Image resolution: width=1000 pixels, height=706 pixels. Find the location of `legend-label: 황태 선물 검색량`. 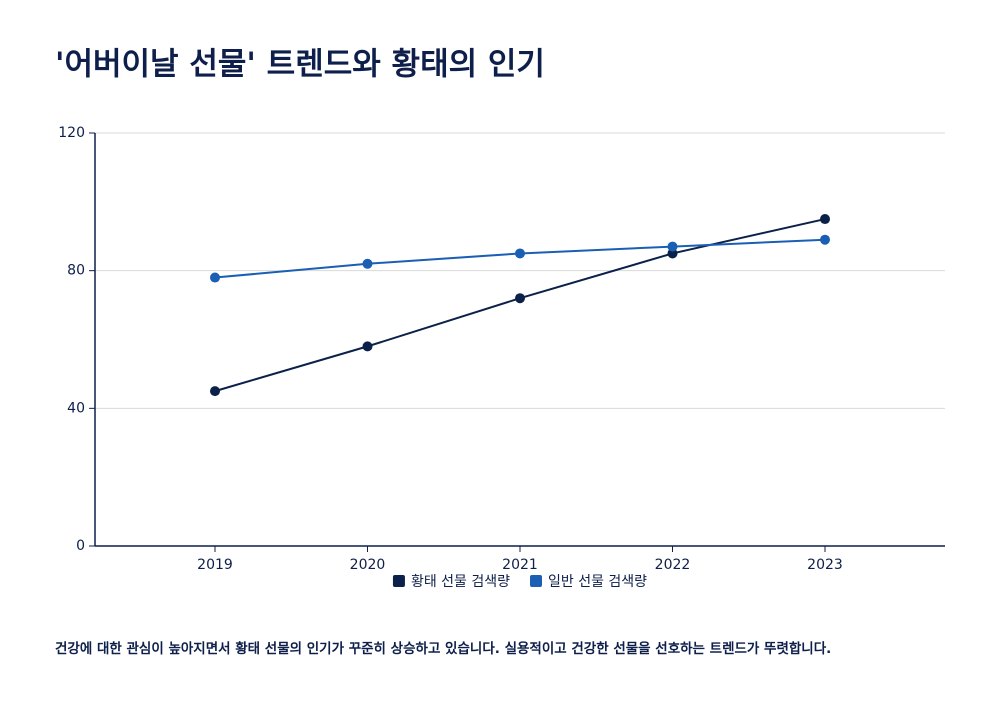

legend-label: 황태 선물 검색량 is located at coordinates (460, 582).